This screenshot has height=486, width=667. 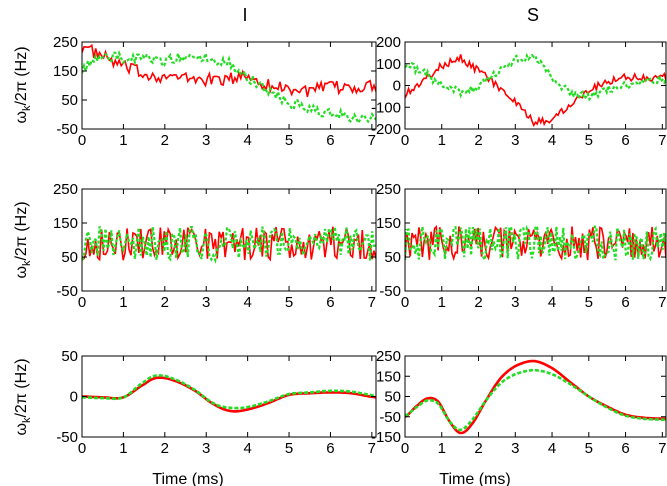 I want to click on row1-I-frame, so click(x=229, y=85).